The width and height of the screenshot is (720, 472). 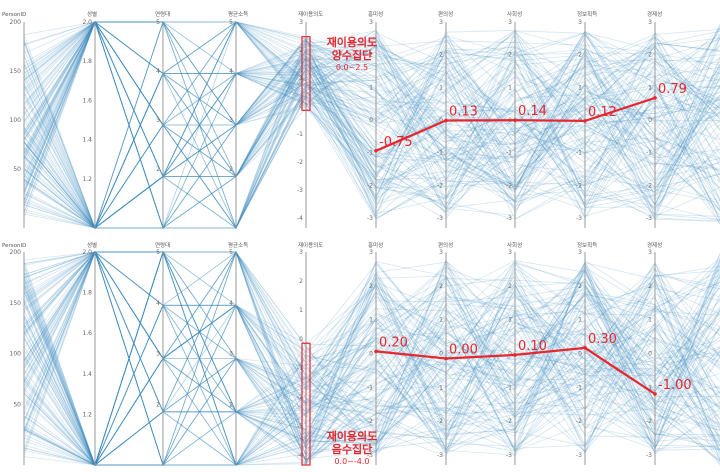 I want to click on axis-title: 흥미성, so click(x=375, y=14).